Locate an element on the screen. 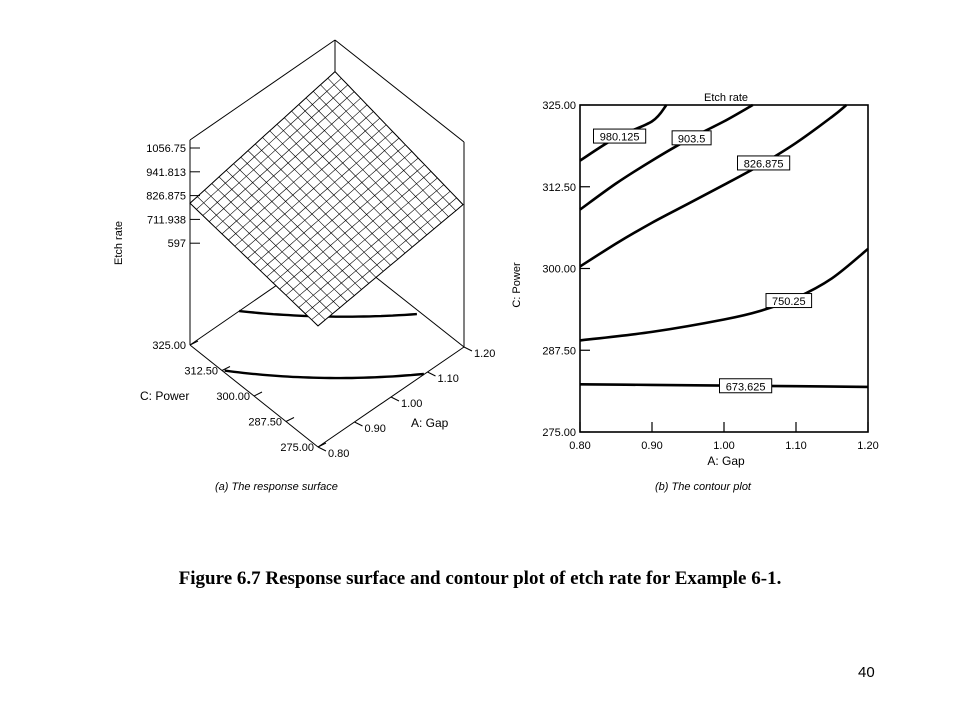 The width and height of the screenshot is (960, 720). page-number: 40 is located at coordinates (866, 672).